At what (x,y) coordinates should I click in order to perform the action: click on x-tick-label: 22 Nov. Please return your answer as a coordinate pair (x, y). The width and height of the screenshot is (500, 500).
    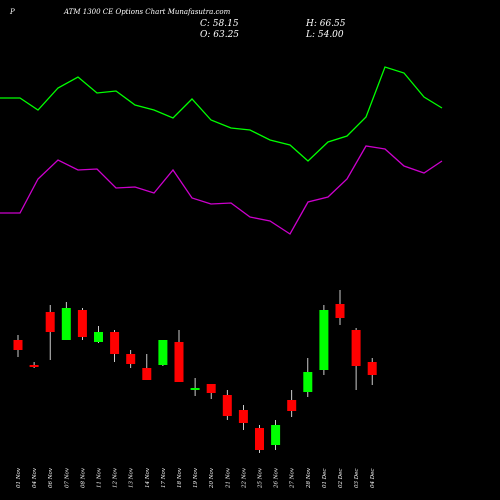
    Looking at the image, I should click on (244, 478).